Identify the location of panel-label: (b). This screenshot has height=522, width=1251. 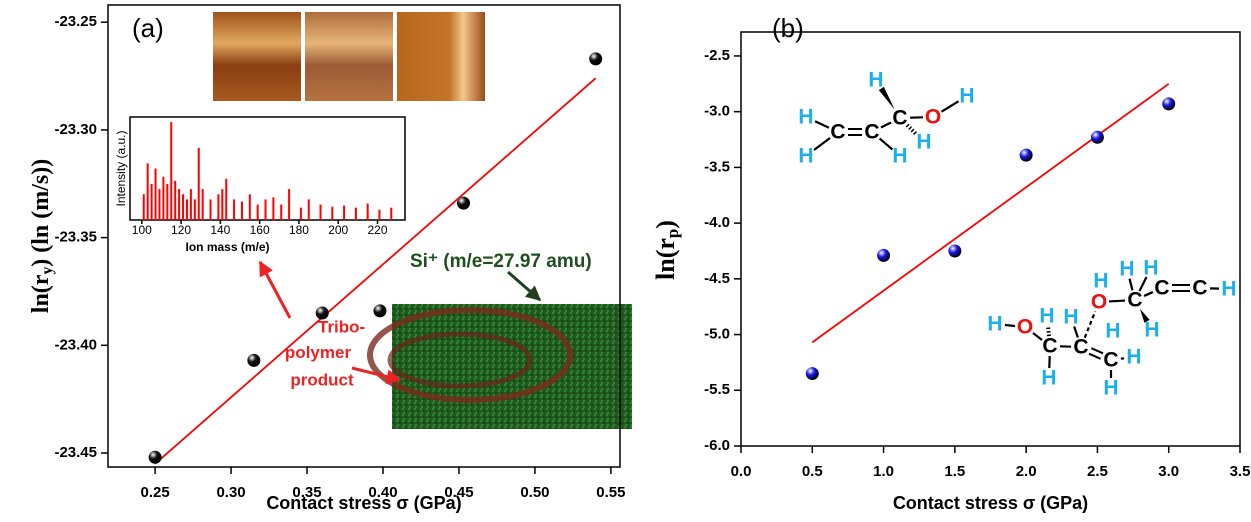
(788, 28).